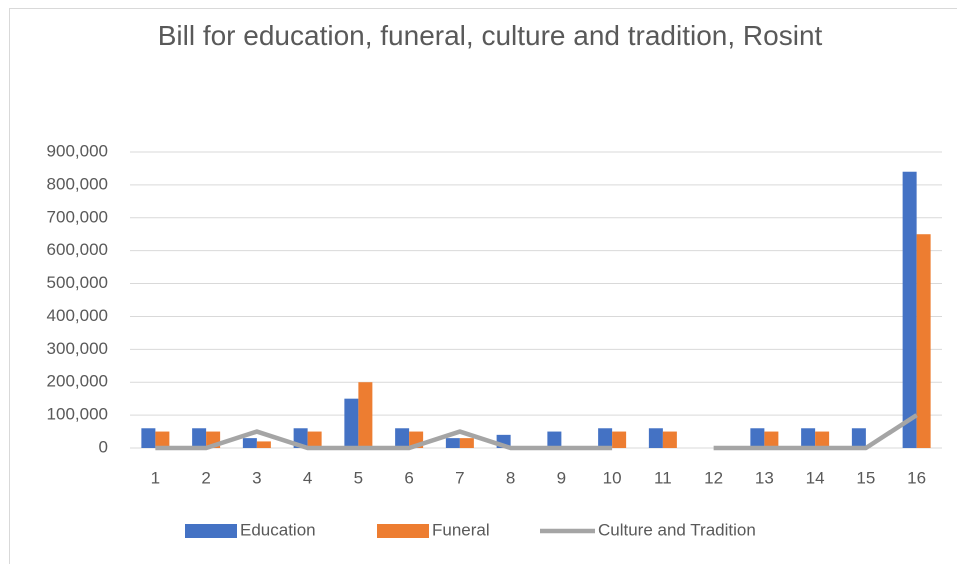  What do you see at coordinates (916, 477) in the screenshot?
I see `x-tick-label: 16` at bounding box center [916, 477].